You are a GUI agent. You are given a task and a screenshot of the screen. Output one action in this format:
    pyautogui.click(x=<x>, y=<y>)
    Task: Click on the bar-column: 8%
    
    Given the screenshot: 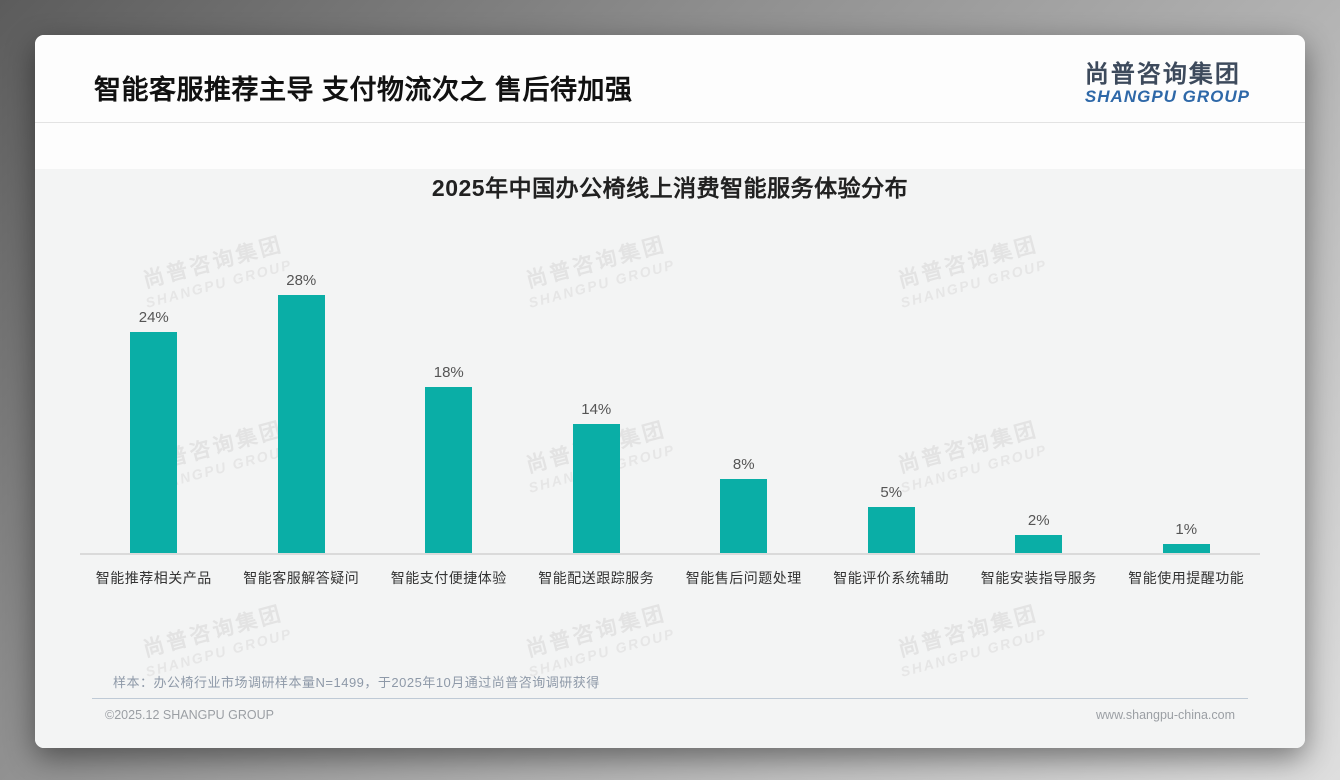 What is the action you would take?
    pyautogui.click(x=744, y=504)
    